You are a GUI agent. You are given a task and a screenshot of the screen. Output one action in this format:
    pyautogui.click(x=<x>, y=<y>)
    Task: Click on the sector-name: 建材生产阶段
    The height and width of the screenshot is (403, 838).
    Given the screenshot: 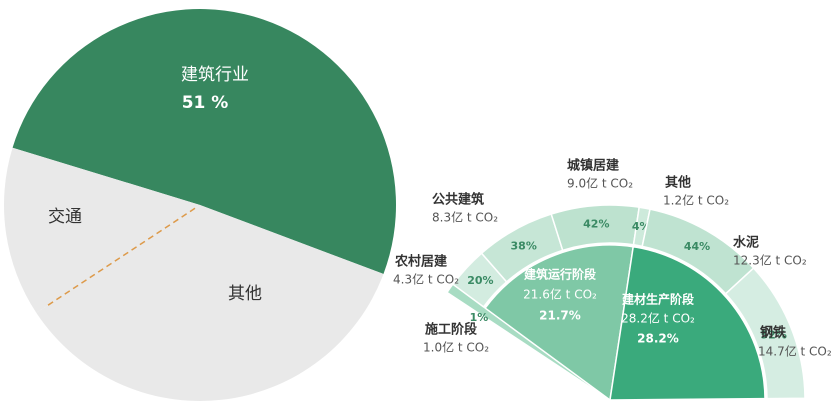 What is the action you would take?
    pyautogui.click(x=658, y=299)
    